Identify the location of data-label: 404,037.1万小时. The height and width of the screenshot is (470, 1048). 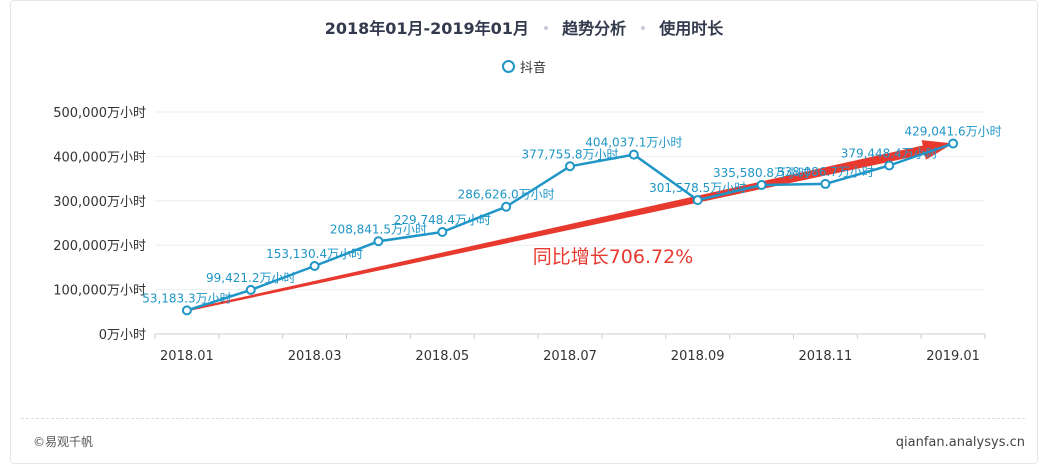
(633, 143).